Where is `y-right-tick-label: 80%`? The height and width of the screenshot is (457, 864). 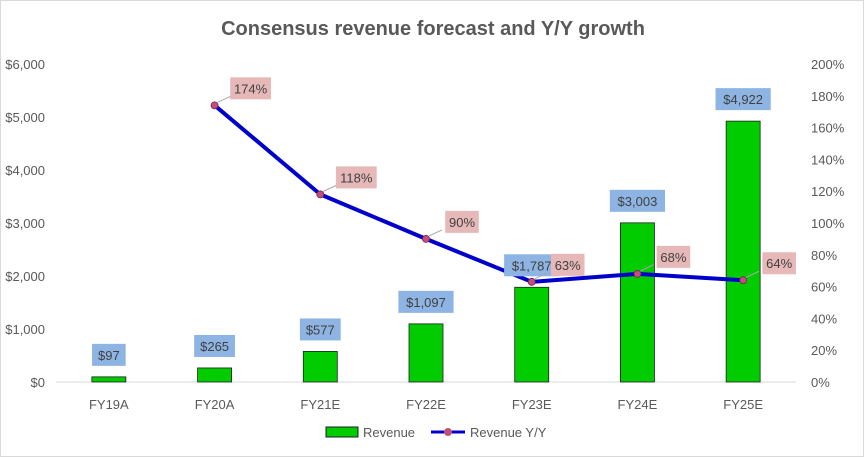 y-right-tick-label: 80% is located at coordinates (824, 255).